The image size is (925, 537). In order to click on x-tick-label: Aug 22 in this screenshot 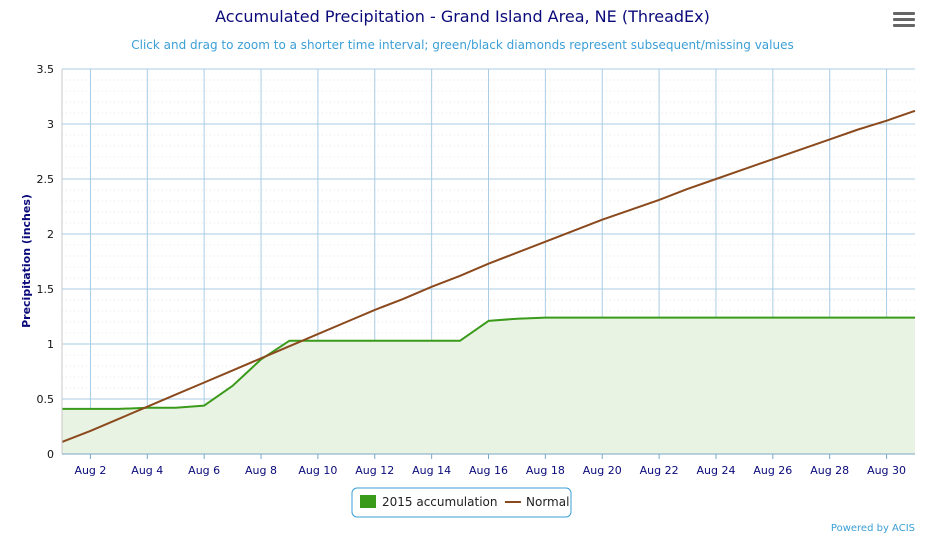, I will do `click(659, 470)`.